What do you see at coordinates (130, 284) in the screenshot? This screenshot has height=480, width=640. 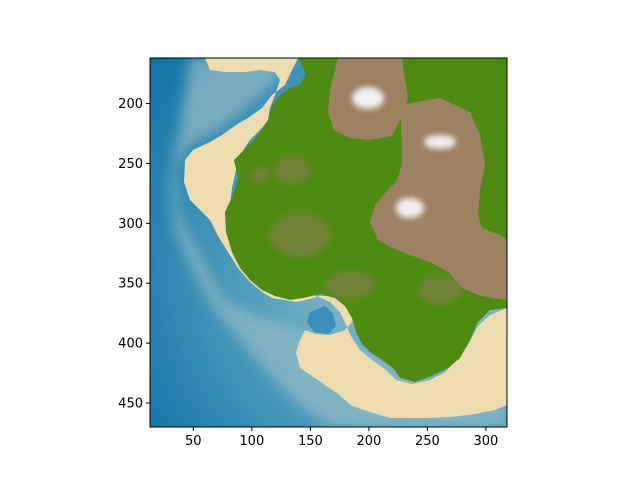 I see `y-tick-label: 350` at bounding box center [130, 284].